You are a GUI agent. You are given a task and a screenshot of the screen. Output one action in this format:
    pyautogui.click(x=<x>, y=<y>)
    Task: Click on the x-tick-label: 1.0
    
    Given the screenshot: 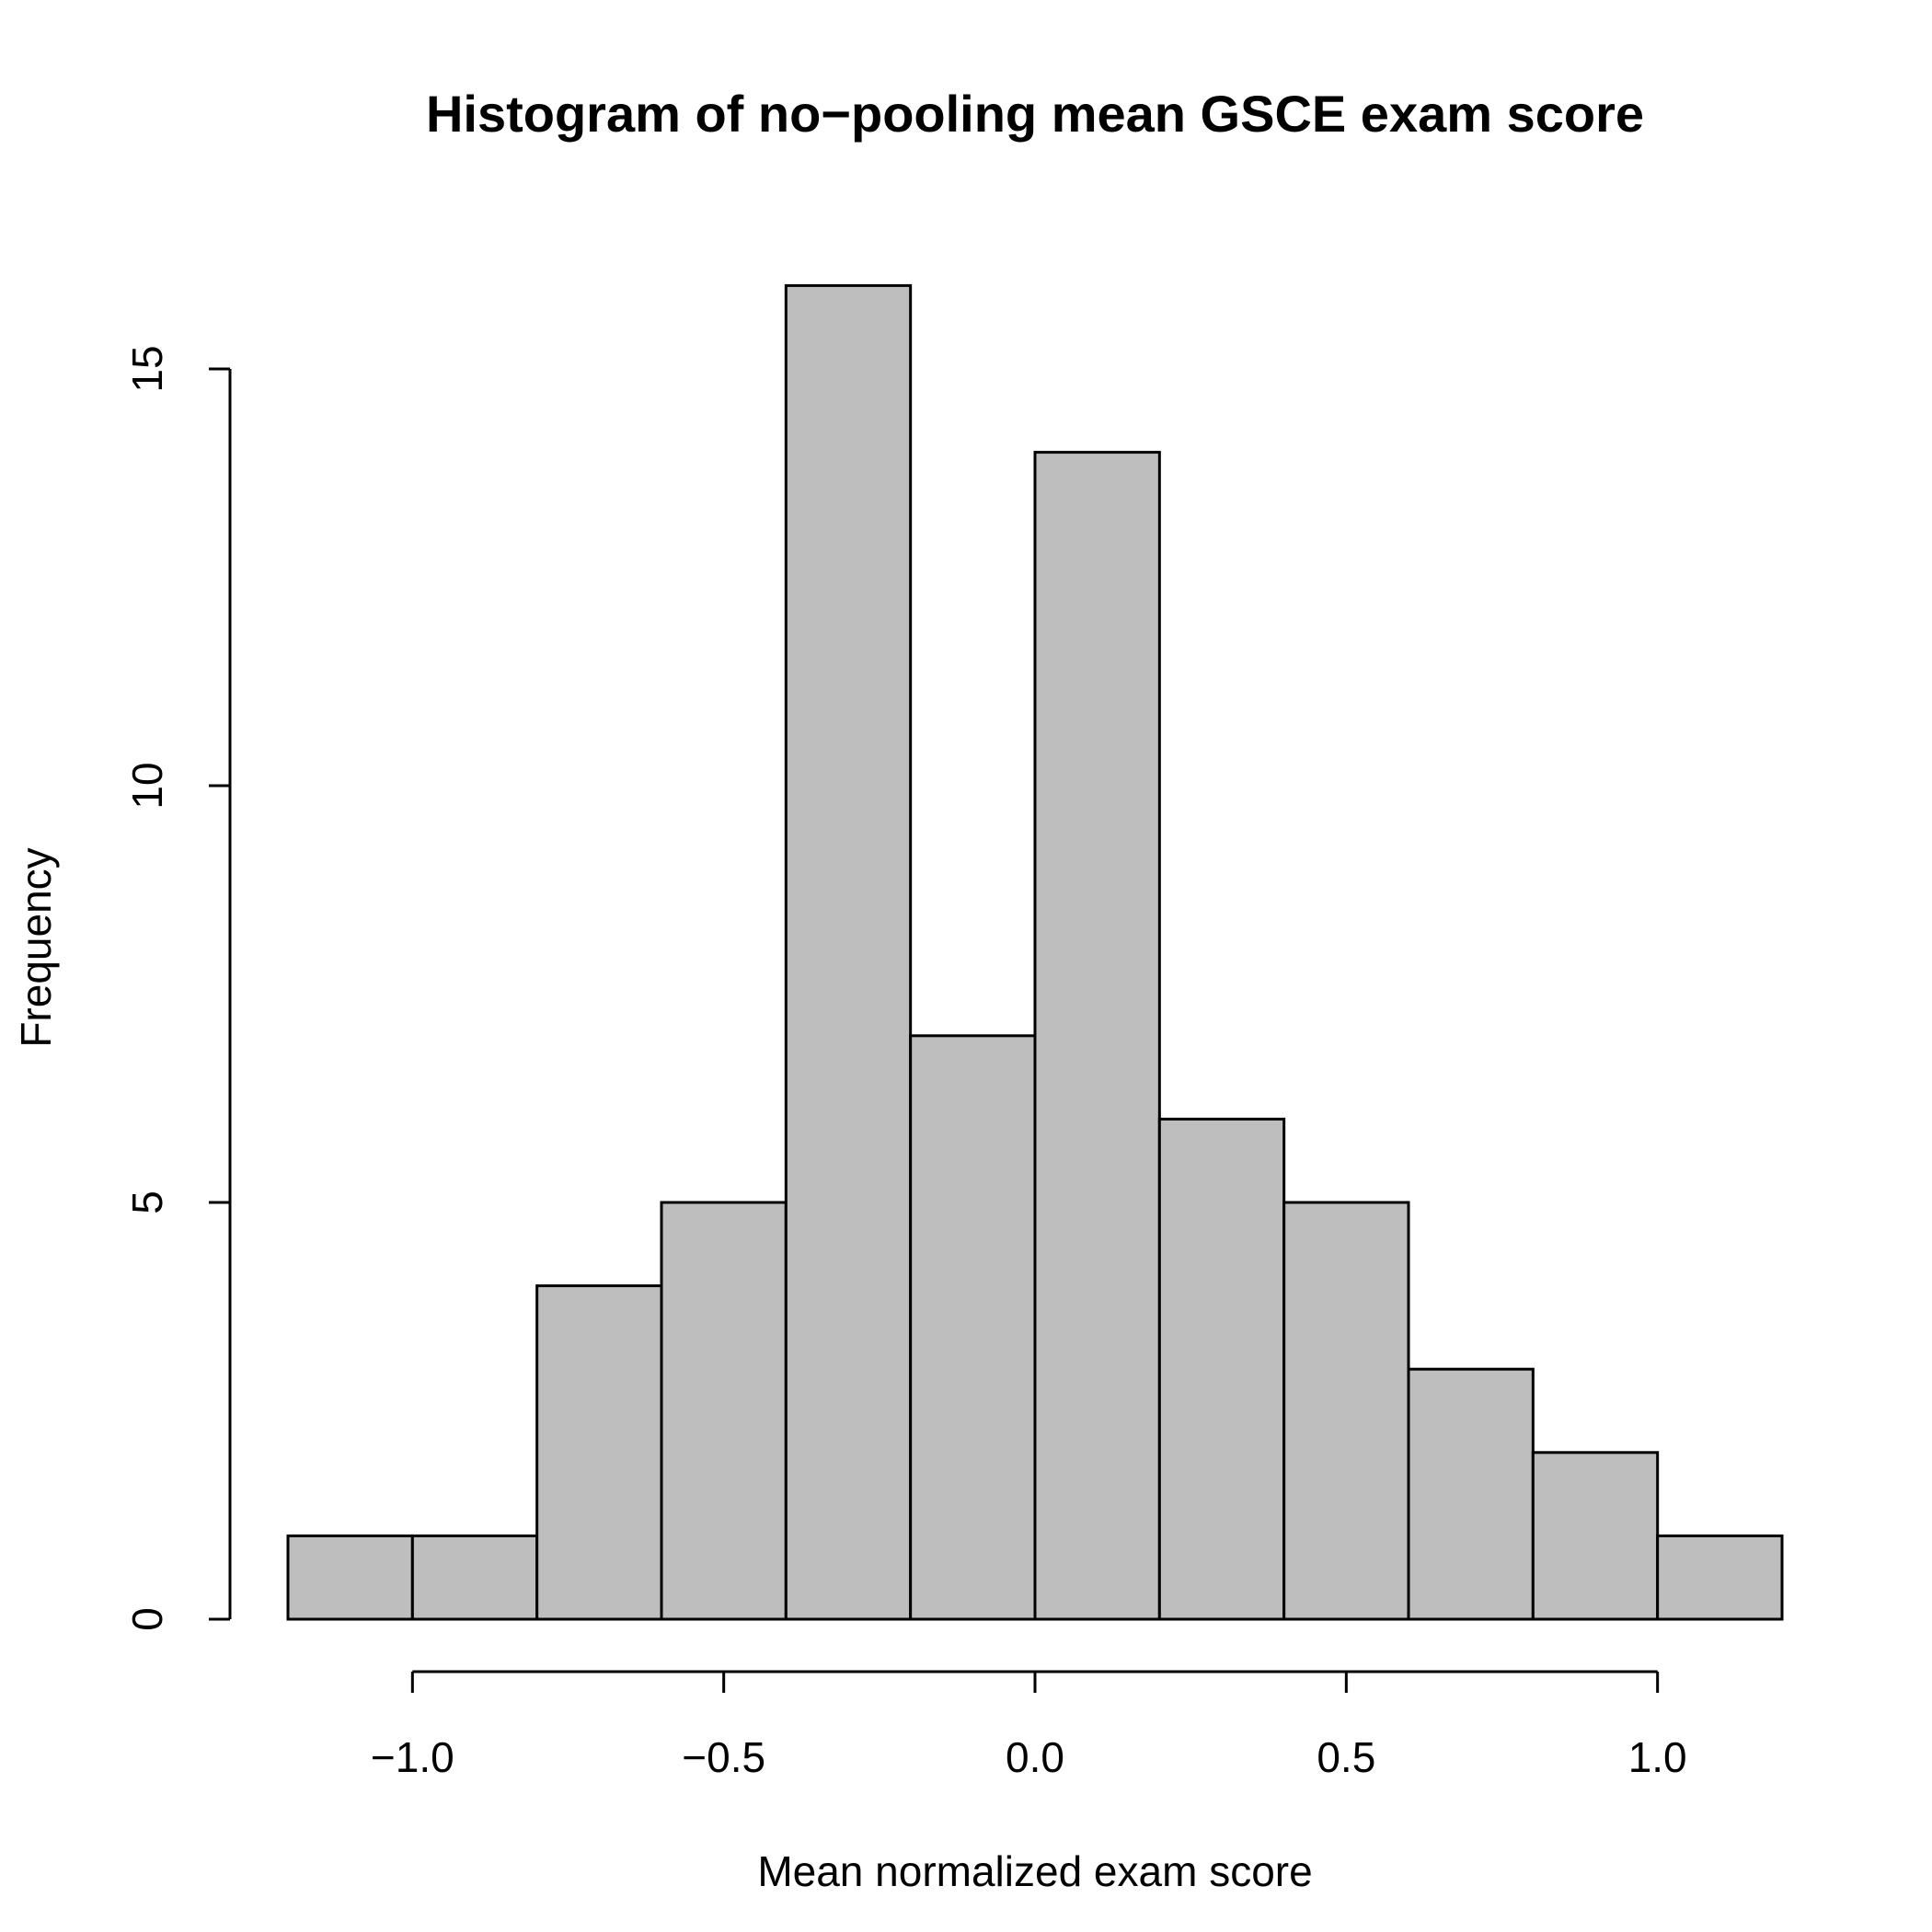 What is the action you would take?
    pyautogui.click(x=1657, y=1757)
    